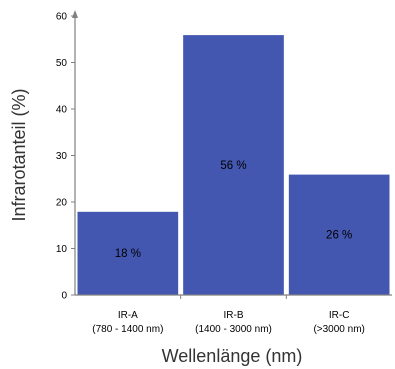  I want to click on y-tick-label-20: 20, so click(62, 203).